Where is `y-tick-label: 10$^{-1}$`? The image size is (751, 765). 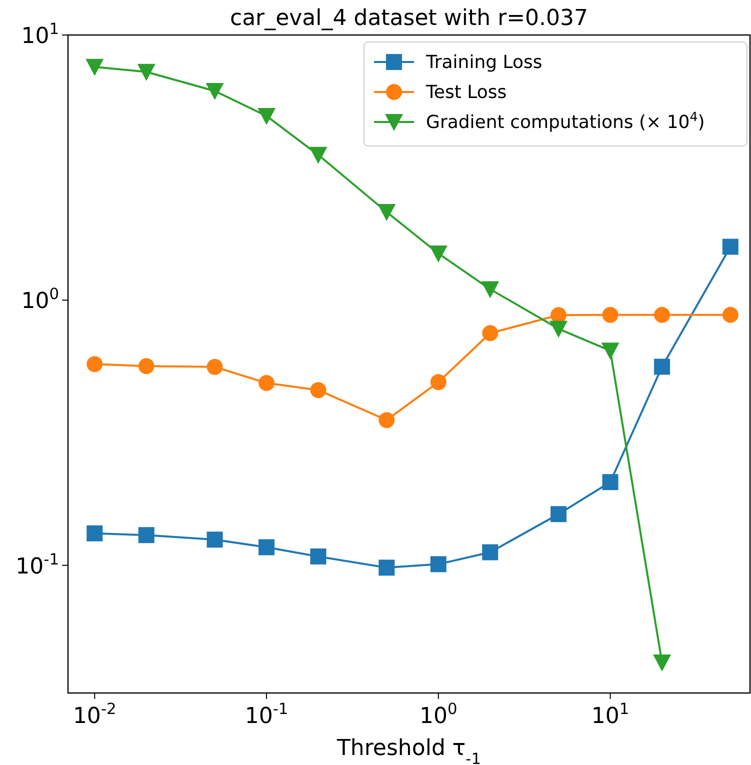 y-tick-label: 10$^{-1}$ is located at coordinates (37, 565).